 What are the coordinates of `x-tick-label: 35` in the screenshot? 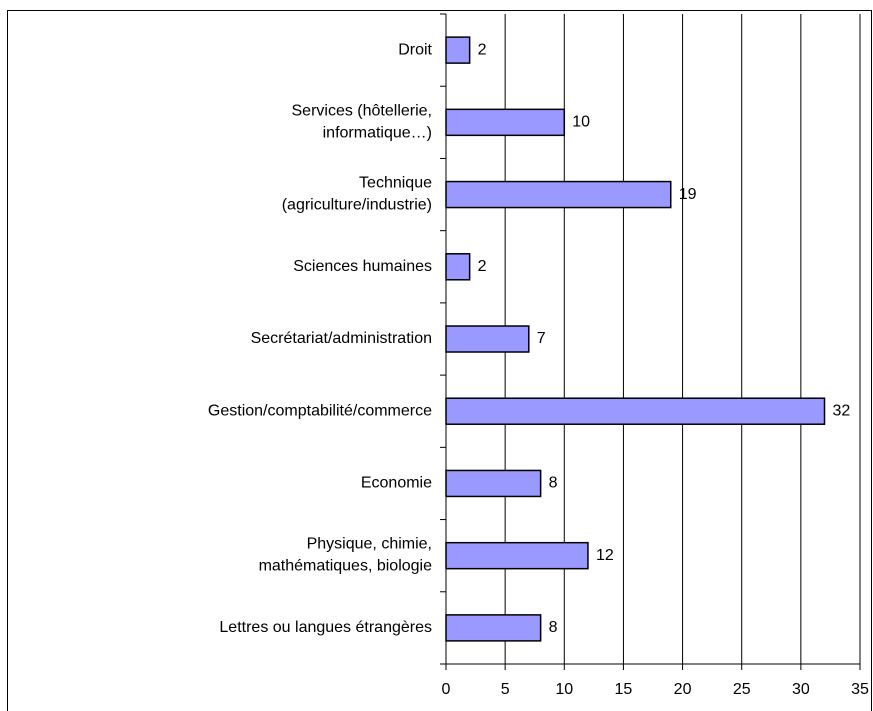 It's located at (860, 689).